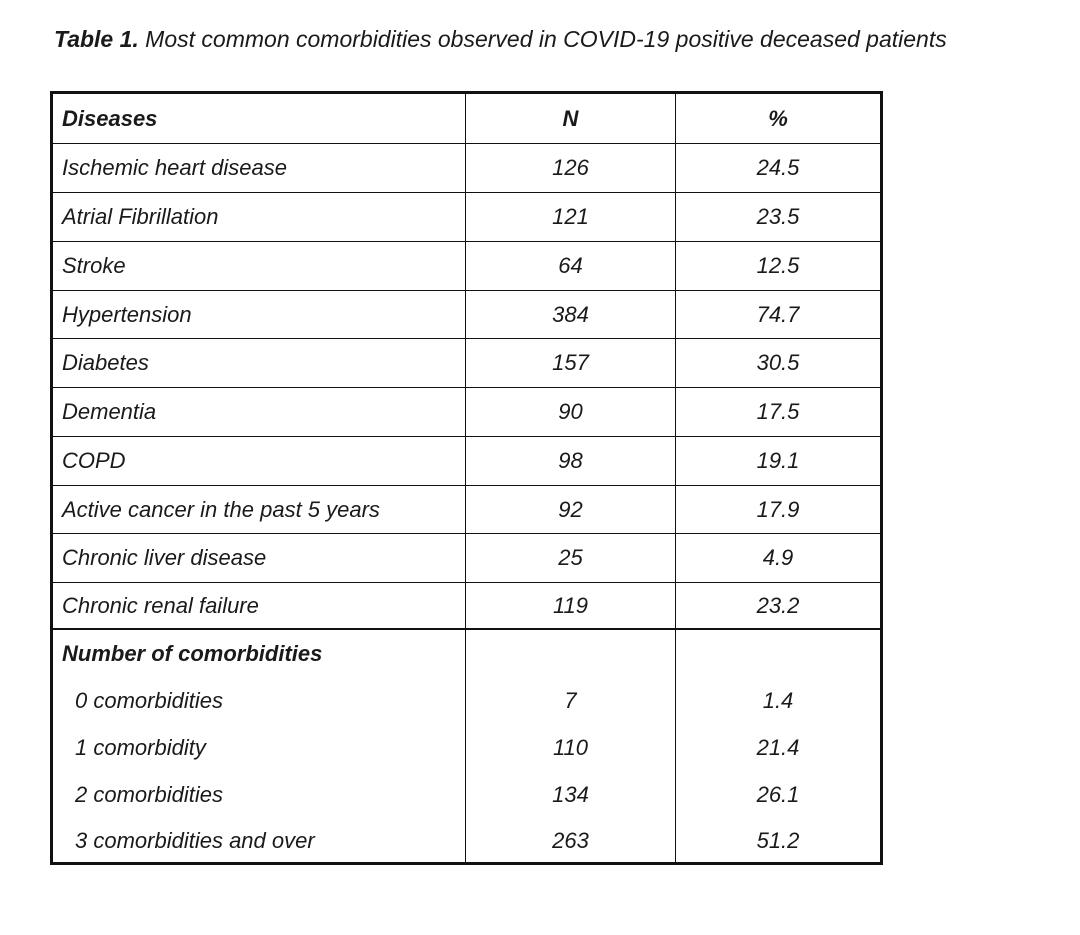  What do you see at coordinates (259, 509) in the screenshot?
I see `disease-name: Active cancer in the past 5 years` at bounding box center [259, 509].